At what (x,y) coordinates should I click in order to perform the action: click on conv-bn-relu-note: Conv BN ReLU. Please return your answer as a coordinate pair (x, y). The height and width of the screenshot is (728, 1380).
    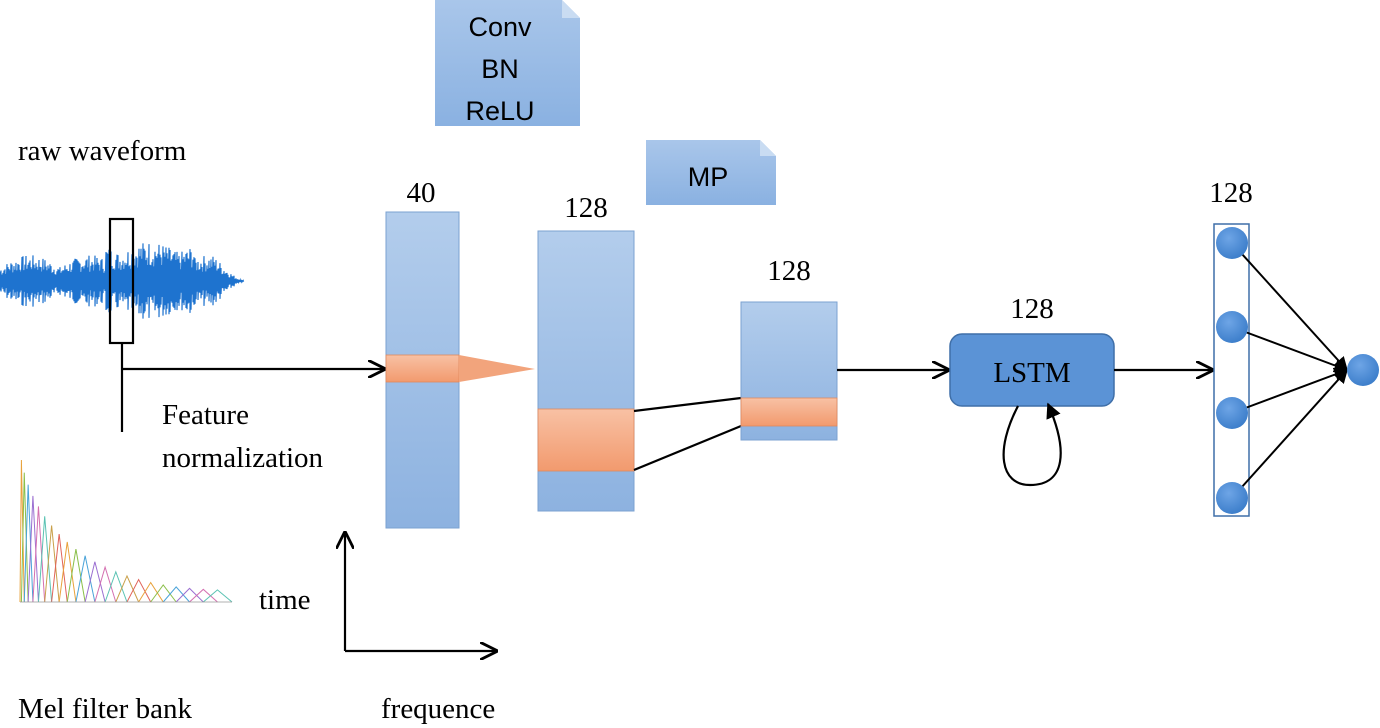
    Looking at the image, I should click on (507, 63).